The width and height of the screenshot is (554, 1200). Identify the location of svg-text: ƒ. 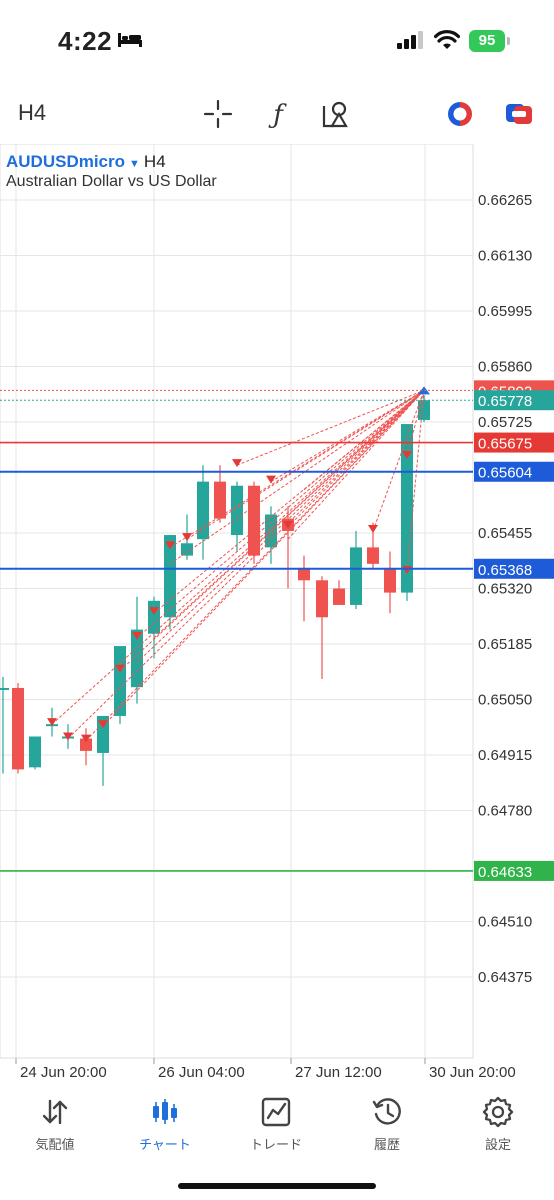
(277, 115).